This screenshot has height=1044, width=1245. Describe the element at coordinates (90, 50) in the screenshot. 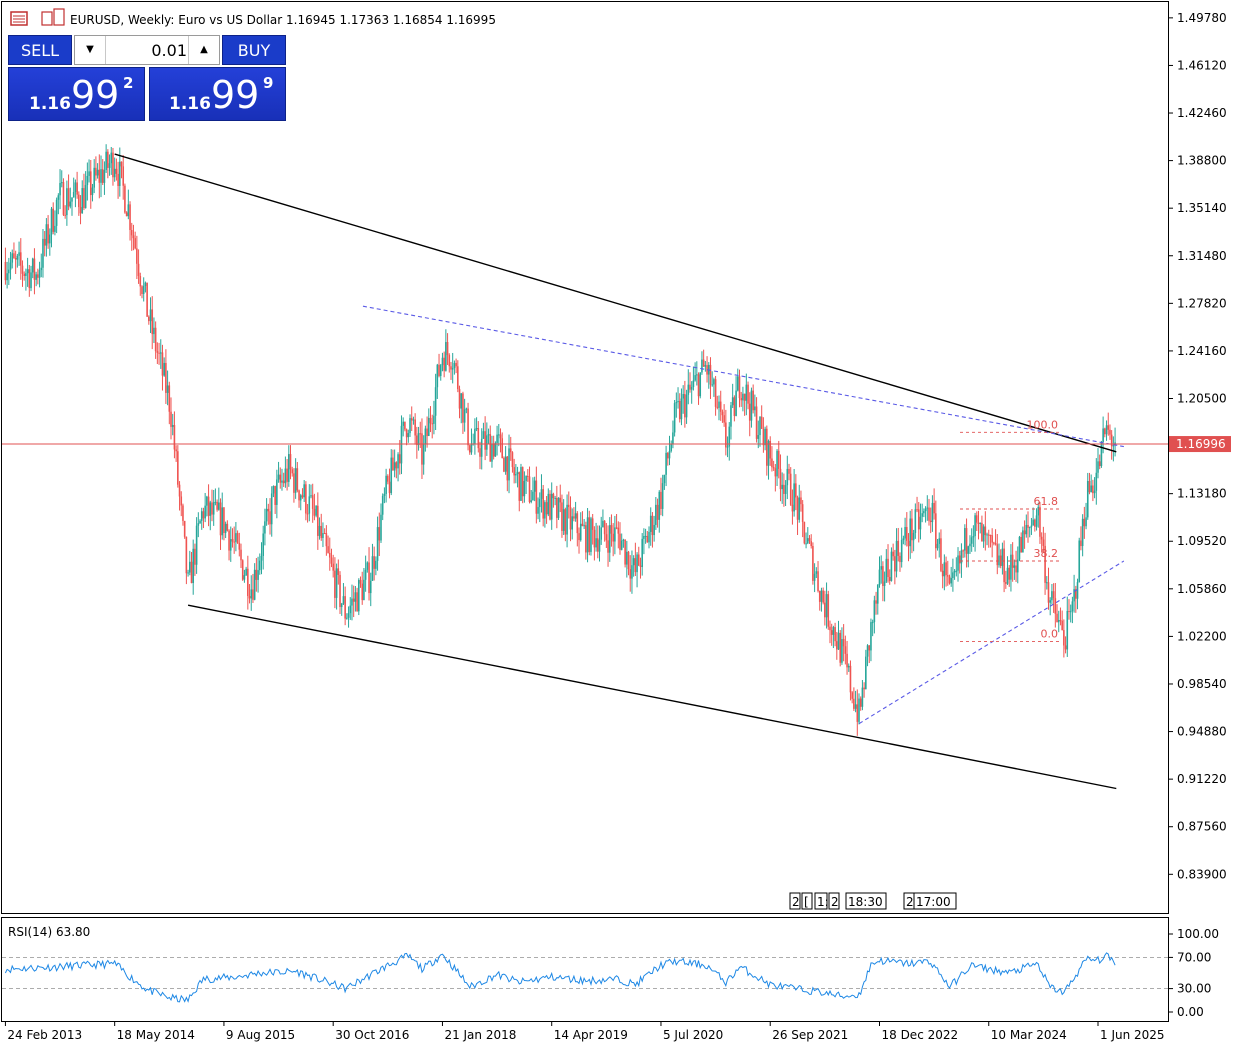

I see `lot-decrease-button: ▼` at that location.